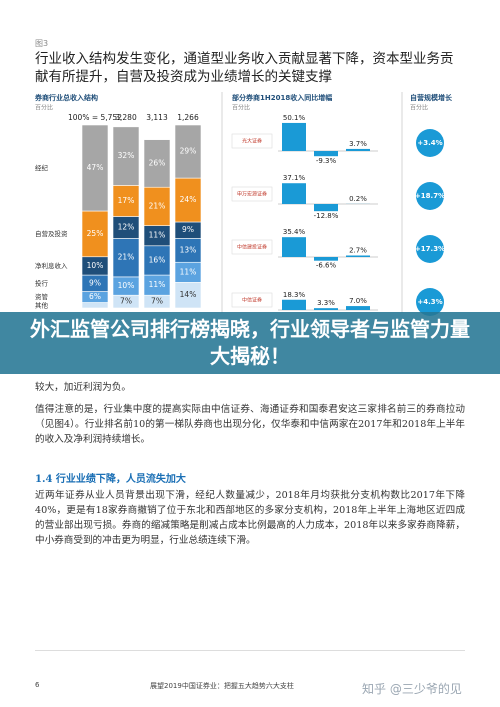  I want to click on text-fragment: 较大，加近利润为负。, so click(83, 387).